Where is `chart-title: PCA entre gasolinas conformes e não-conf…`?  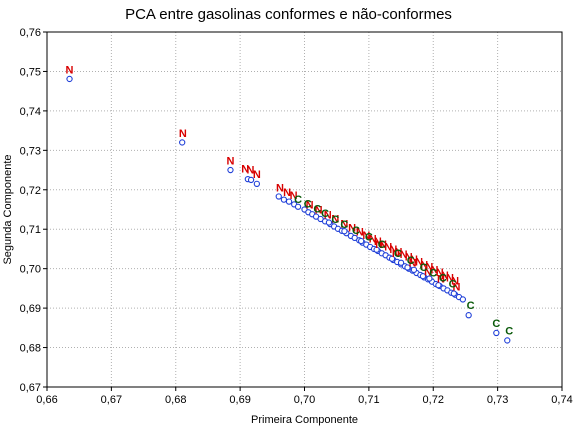 chart-title: PCA entre gasolinas conformes e não-conf… is located at coordinates (288, 14).